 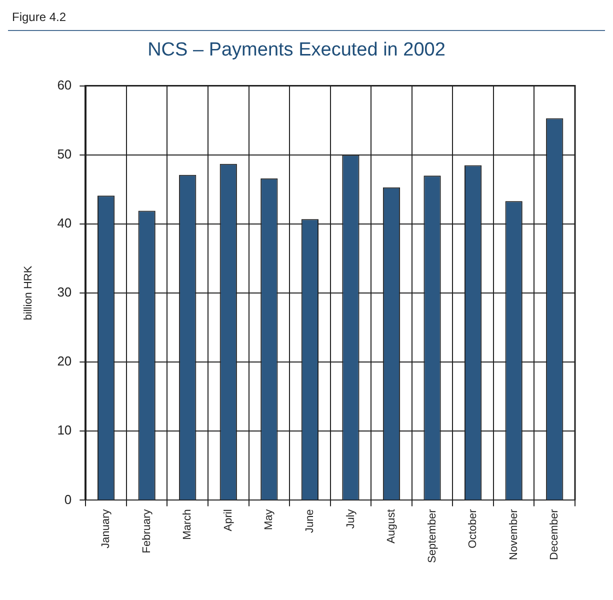 What do you see at coordinates (269, 519) in the screenshot?
I see `x-tick-label: May` at bounding box center [269, 519].